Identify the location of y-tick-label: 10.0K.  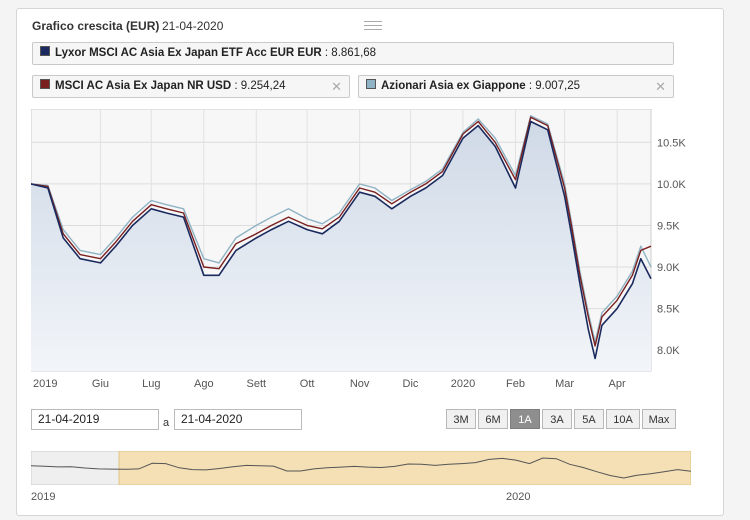
(671, 185).